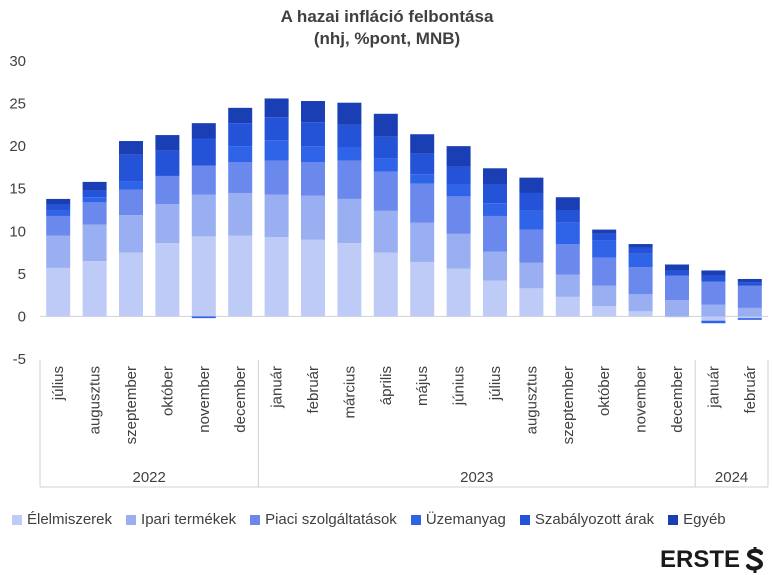 The image size is (774, 575). Describe the element at coordinates (697, 519) in the screenshot. I see `legend-item: Egyéb` at that location.